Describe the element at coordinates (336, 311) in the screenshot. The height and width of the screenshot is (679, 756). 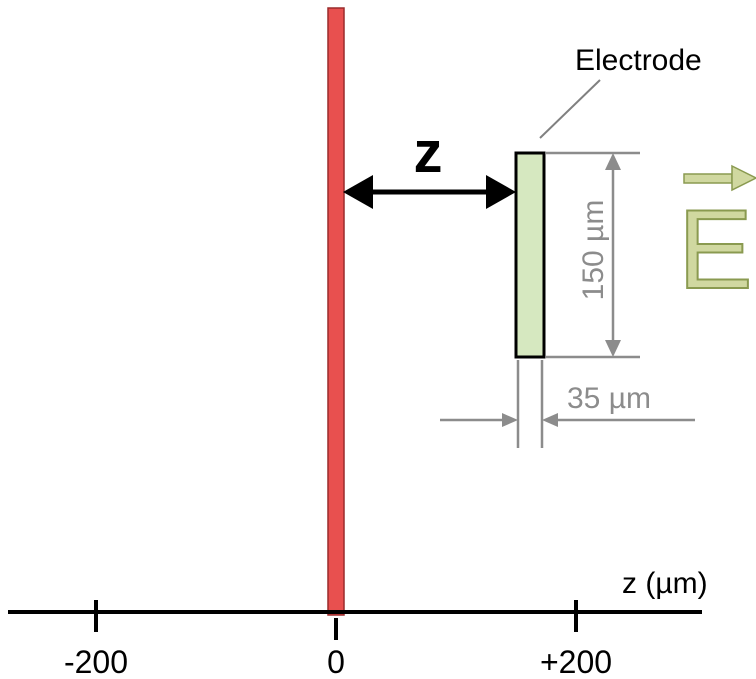
I see `membrane-strip` at that location.